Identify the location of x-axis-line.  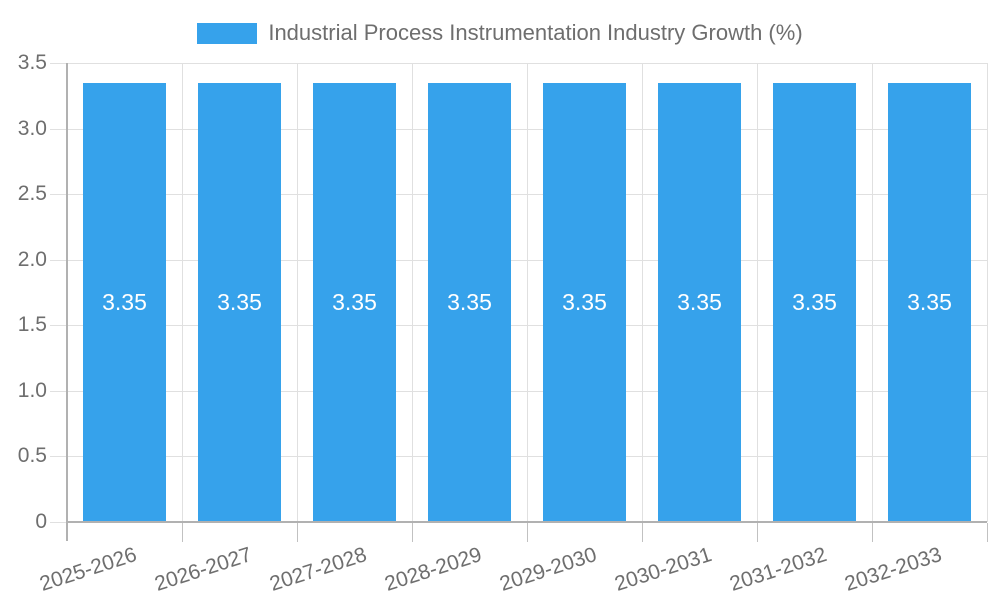
(526, 522).